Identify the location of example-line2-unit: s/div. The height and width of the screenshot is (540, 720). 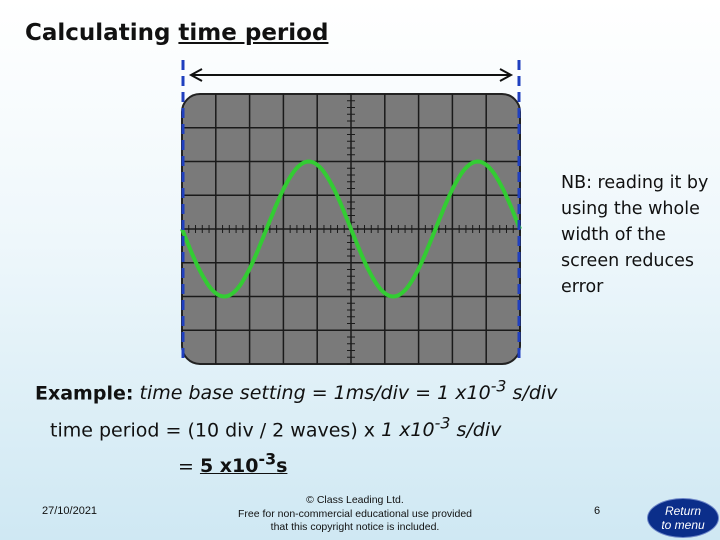
(476, 430).